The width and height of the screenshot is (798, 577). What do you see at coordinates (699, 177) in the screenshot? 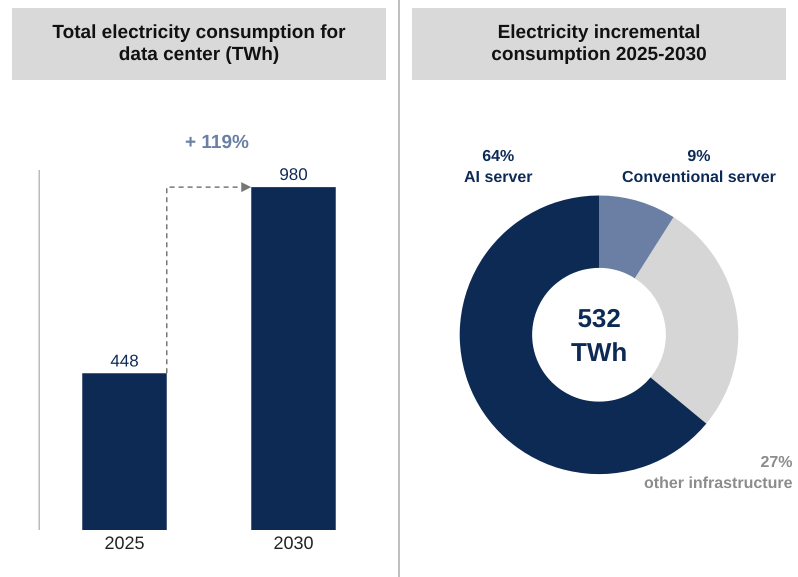
I see `slice-label: Conventional server` at bounding box center [699, 177].